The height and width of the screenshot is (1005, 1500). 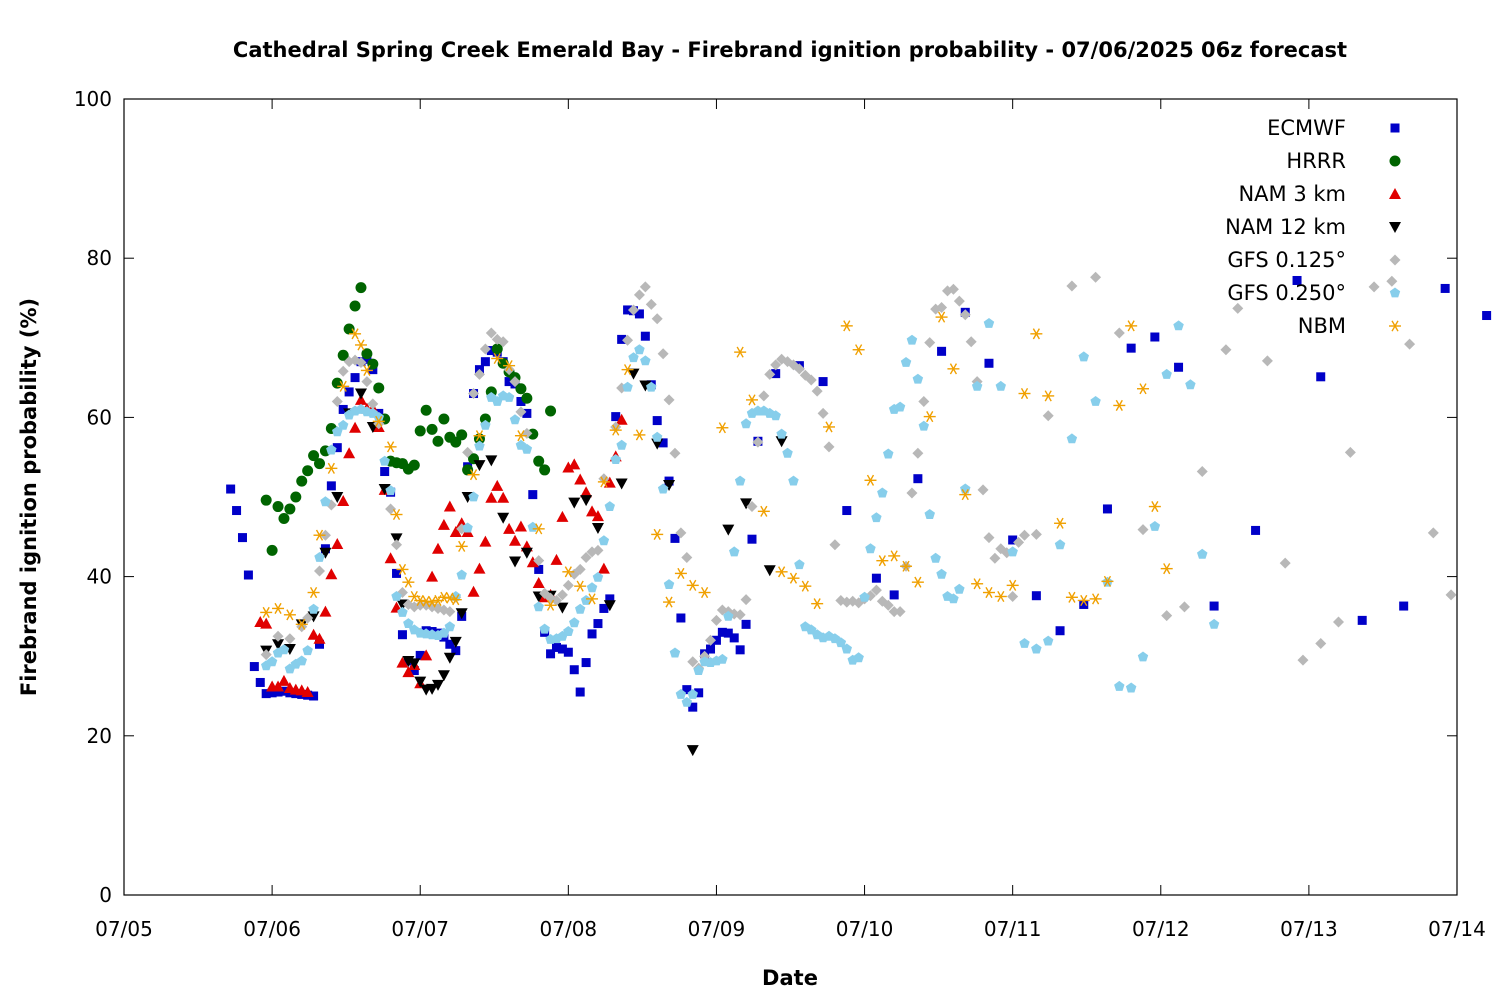 What do you see at coordinates (790, 978) in the screenshot?
I see `x-axis-label: Date` at bounding box center [790, 978].